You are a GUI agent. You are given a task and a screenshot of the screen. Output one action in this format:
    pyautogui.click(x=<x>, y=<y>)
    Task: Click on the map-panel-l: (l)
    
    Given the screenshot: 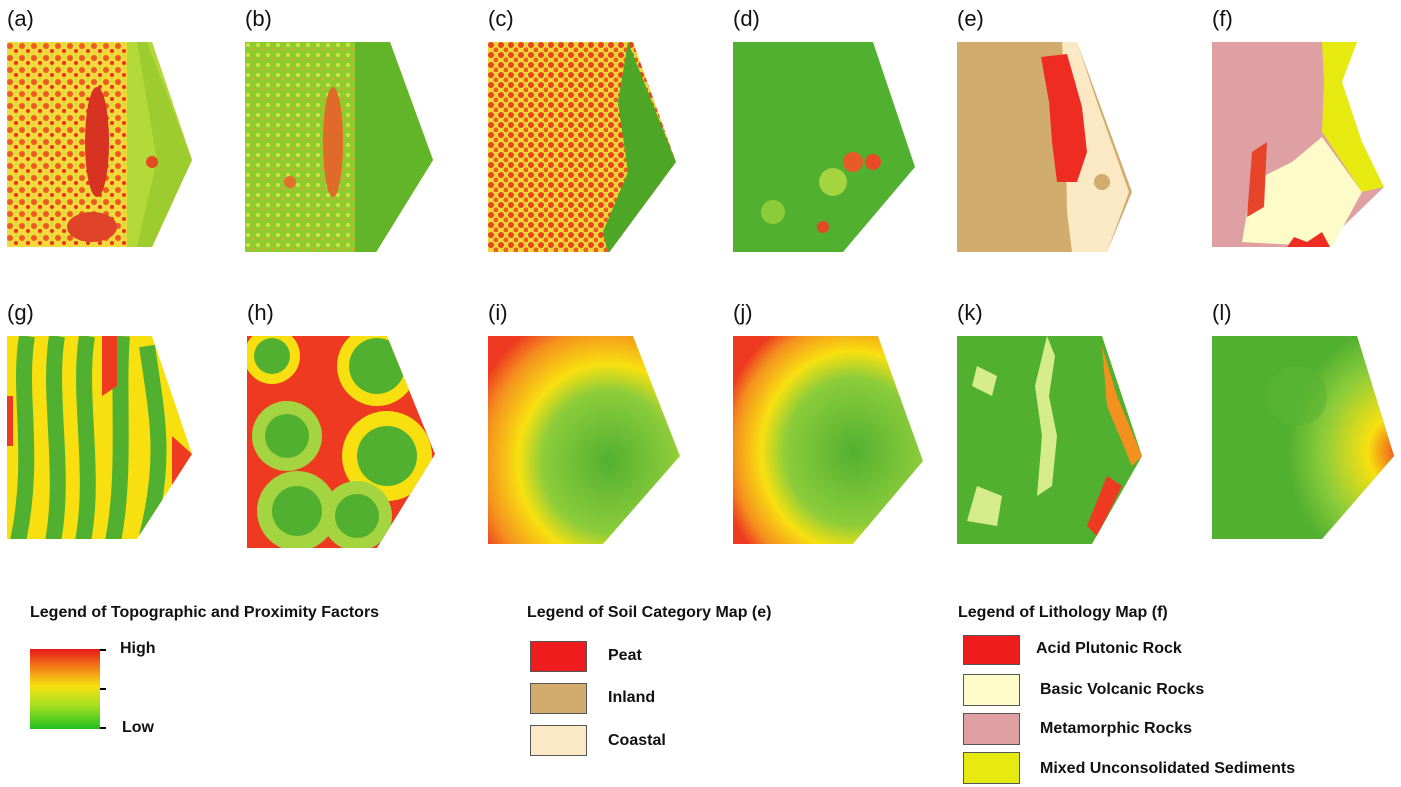 What is the action you would take?
    pyautogui.click(x=1306, y=425)
    